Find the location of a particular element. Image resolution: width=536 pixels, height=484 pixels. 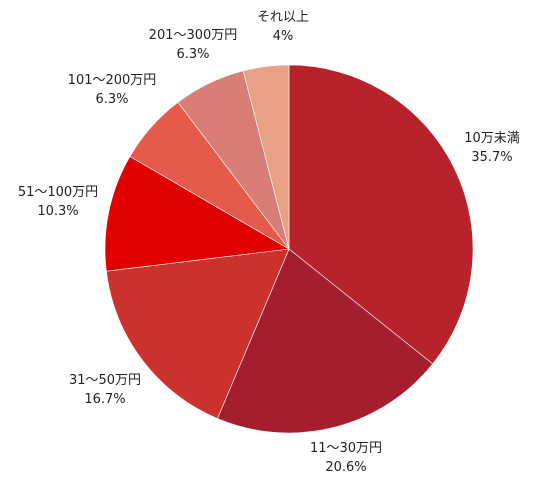

slice-label: 201～300万円 6.3% is located at coordinates (193, 45).